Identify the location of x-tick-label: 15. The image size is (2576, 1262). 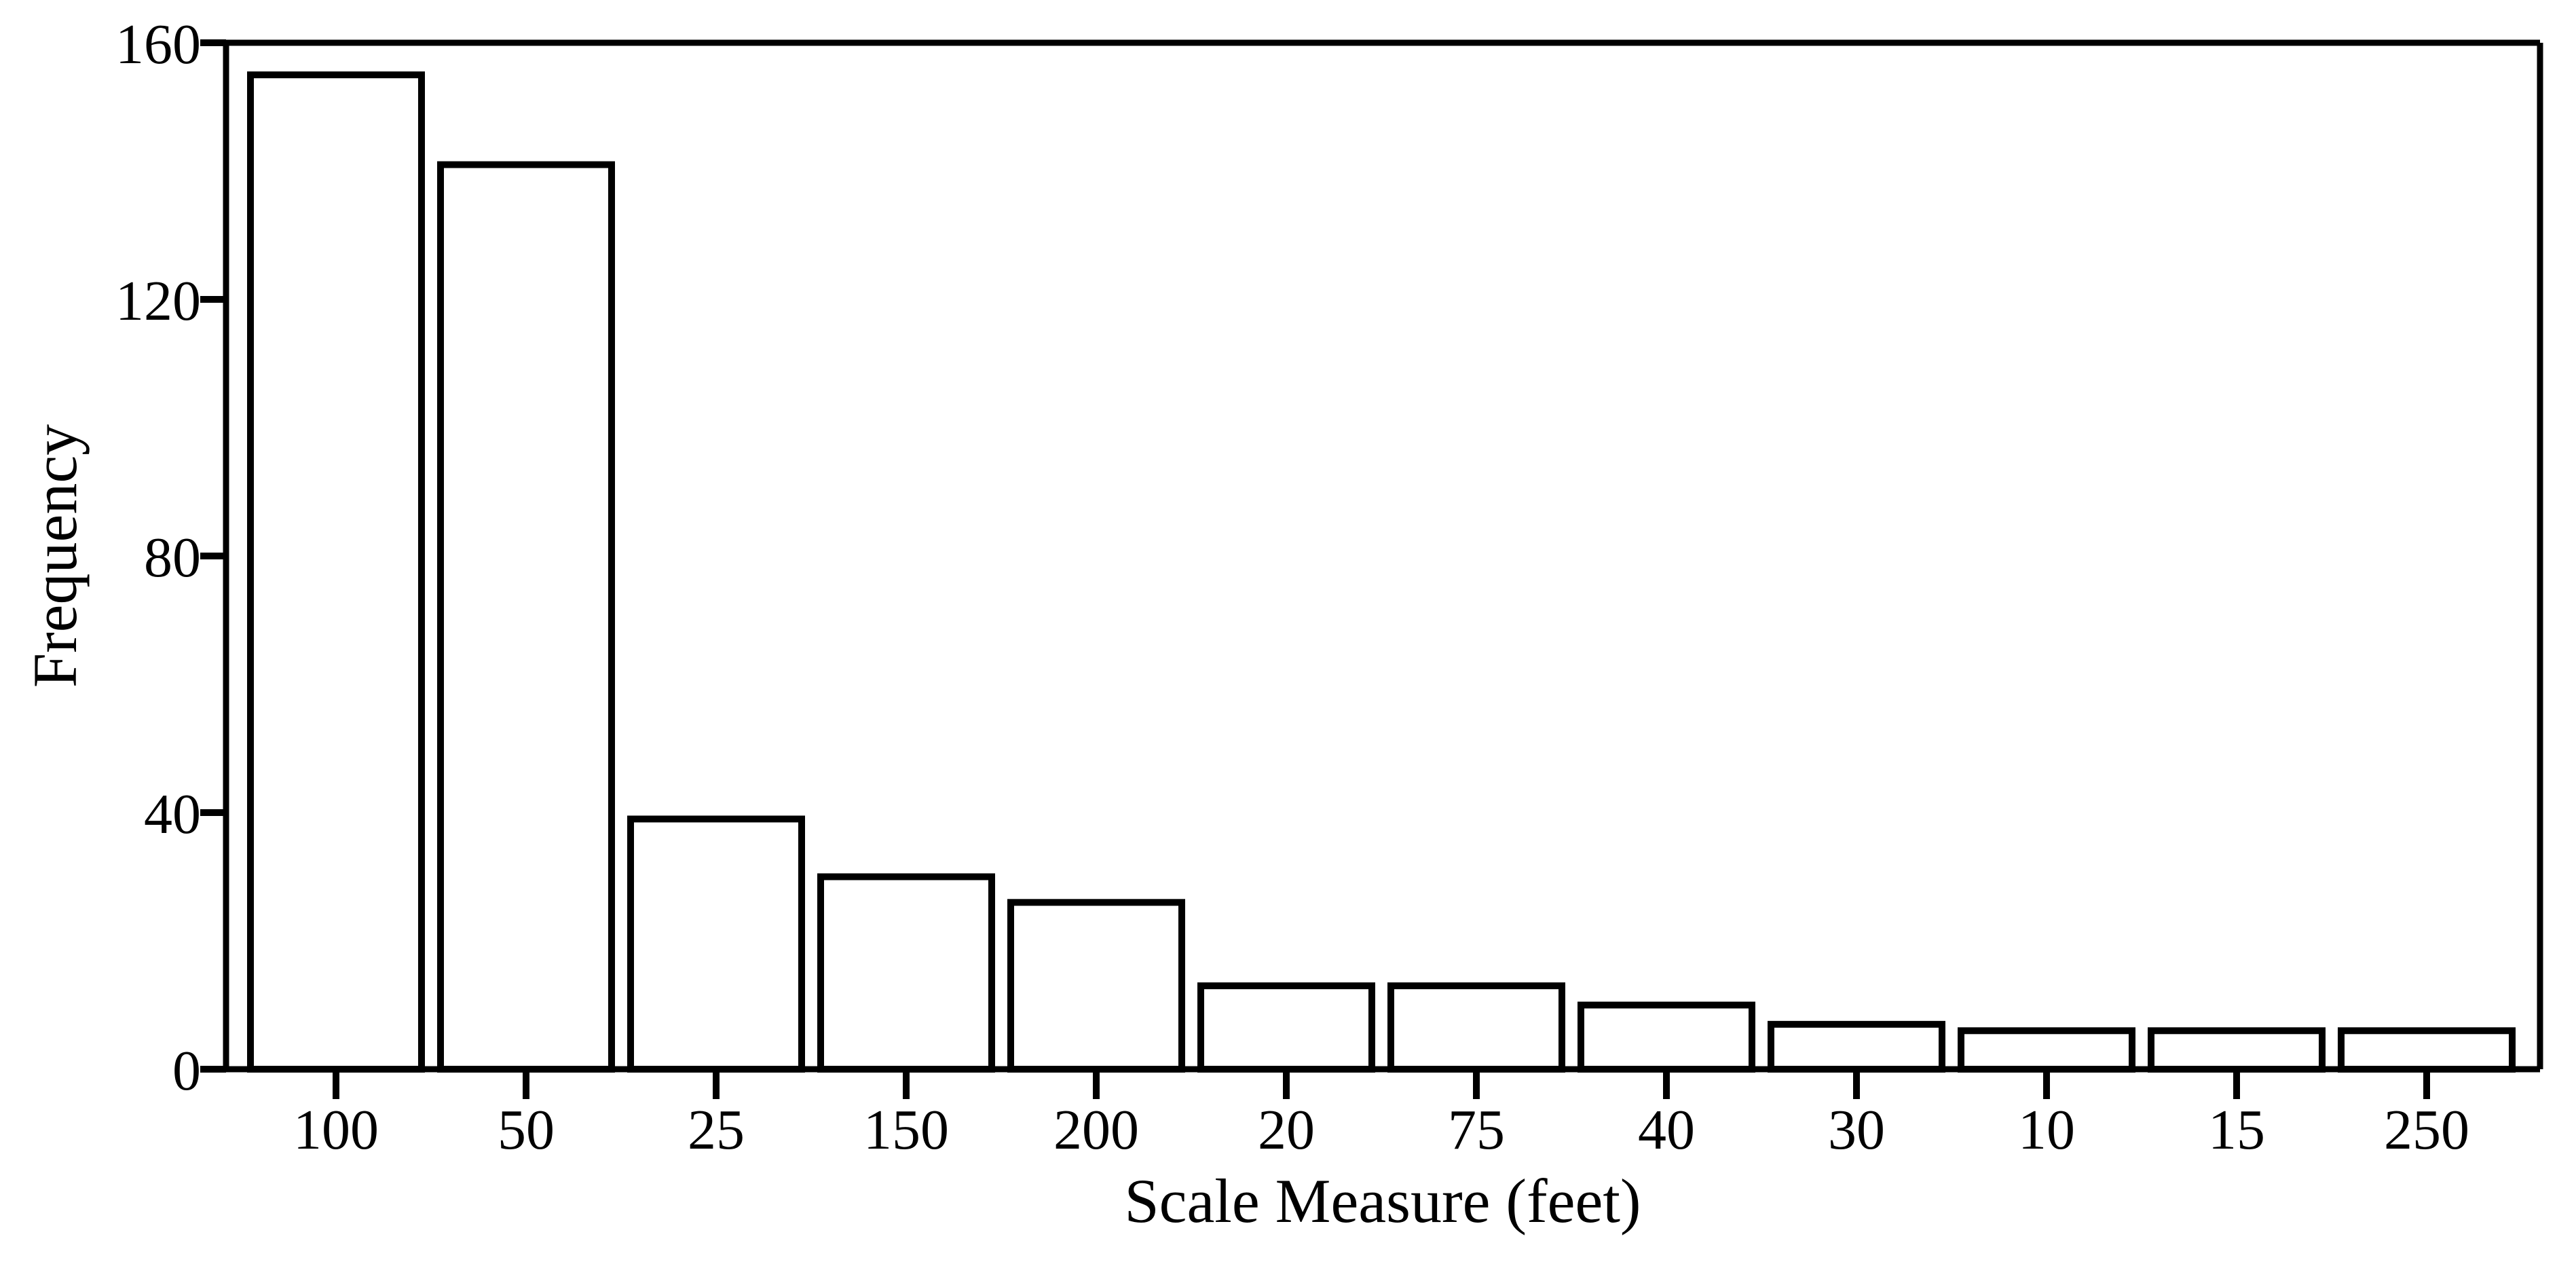
(2236, 1130).